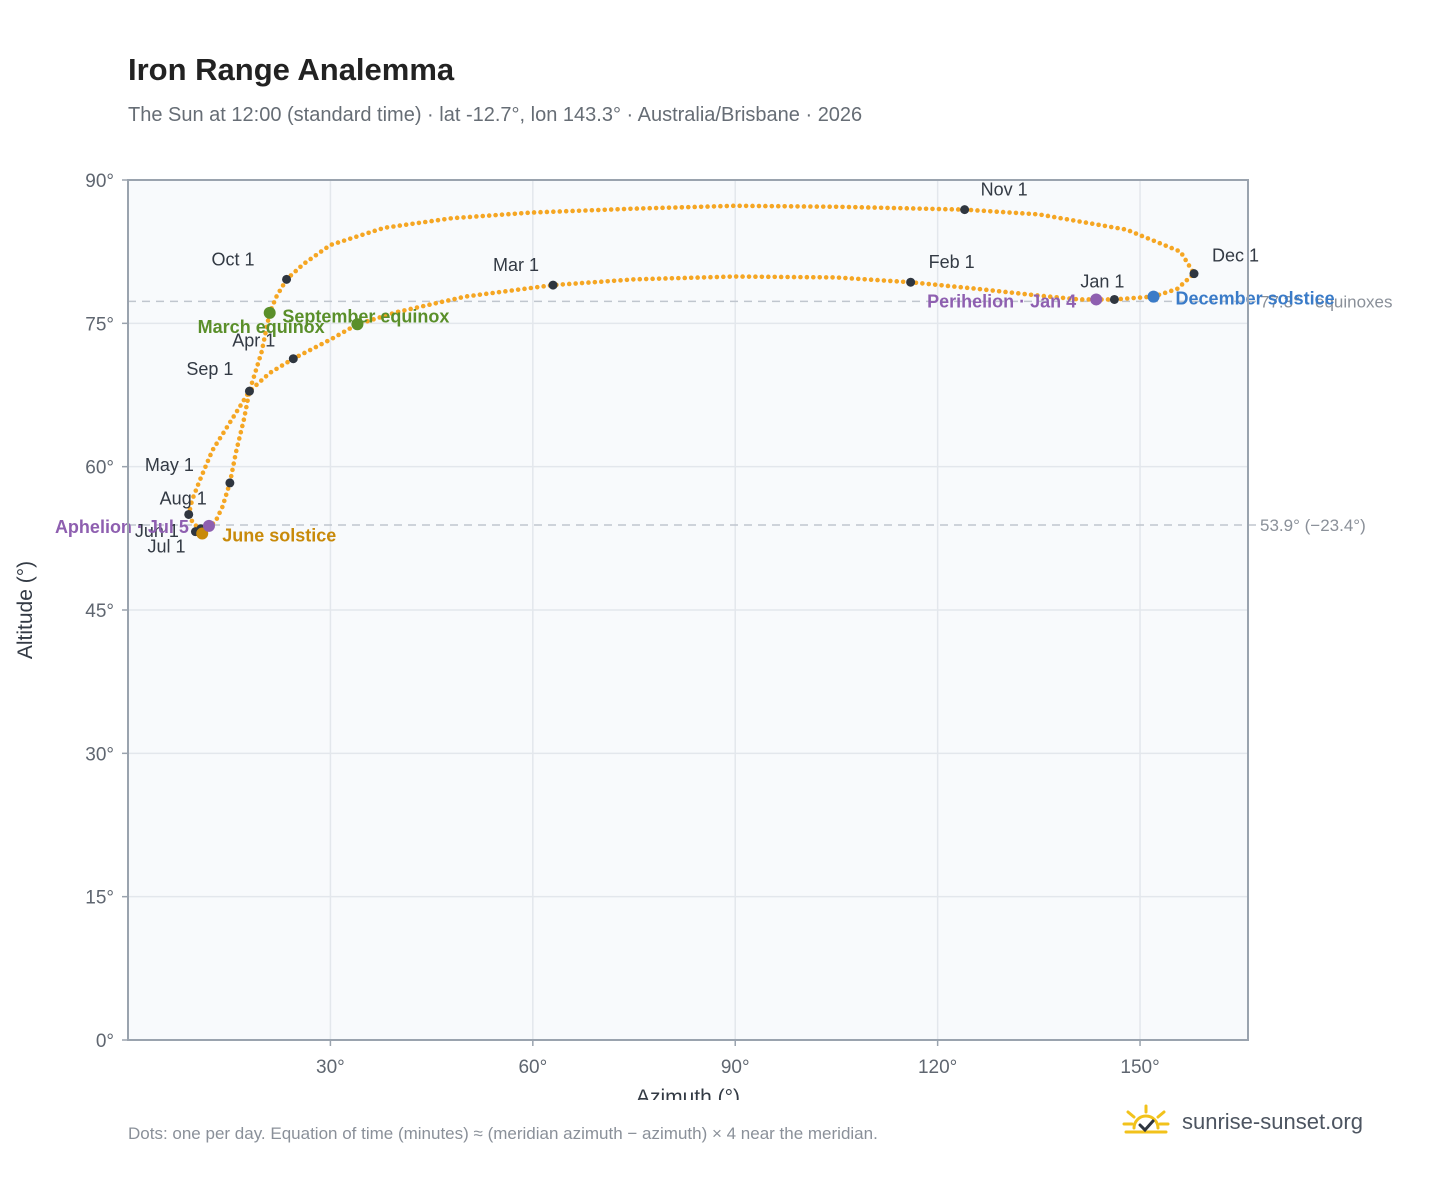  What do you see at coordinates (1241, 1122) in the screenshot?
I see `brand: sunrise-sunset.org` at bounding box center [1241, 1122].